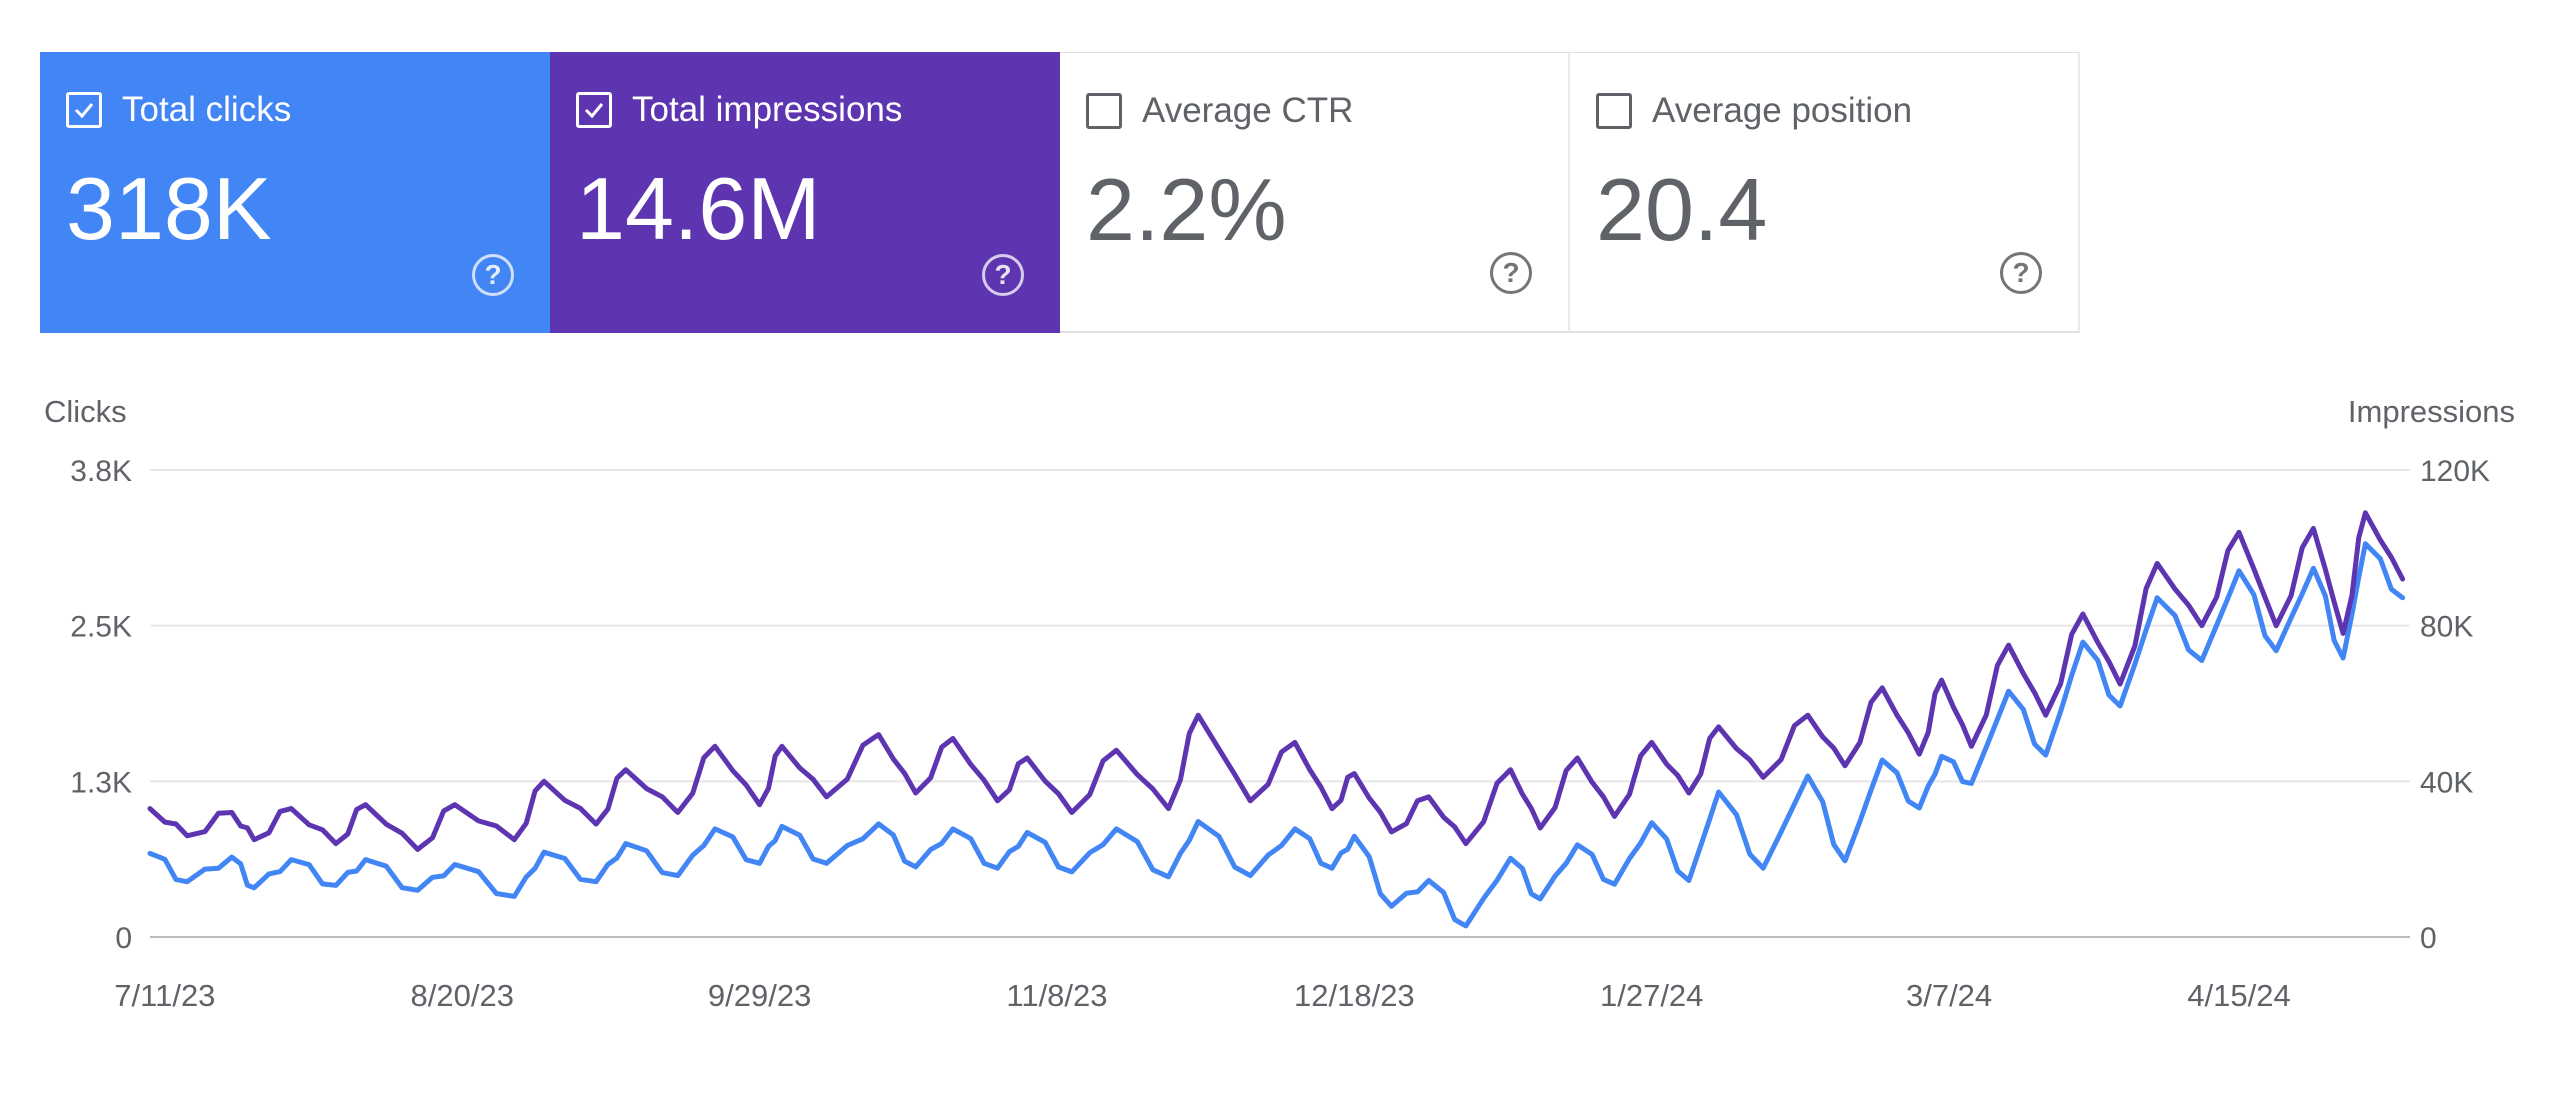 The height and width of the screenshot is (1099, 2560). I want to click on left-axis-tick-label: 1.3K, so click(101, 782).